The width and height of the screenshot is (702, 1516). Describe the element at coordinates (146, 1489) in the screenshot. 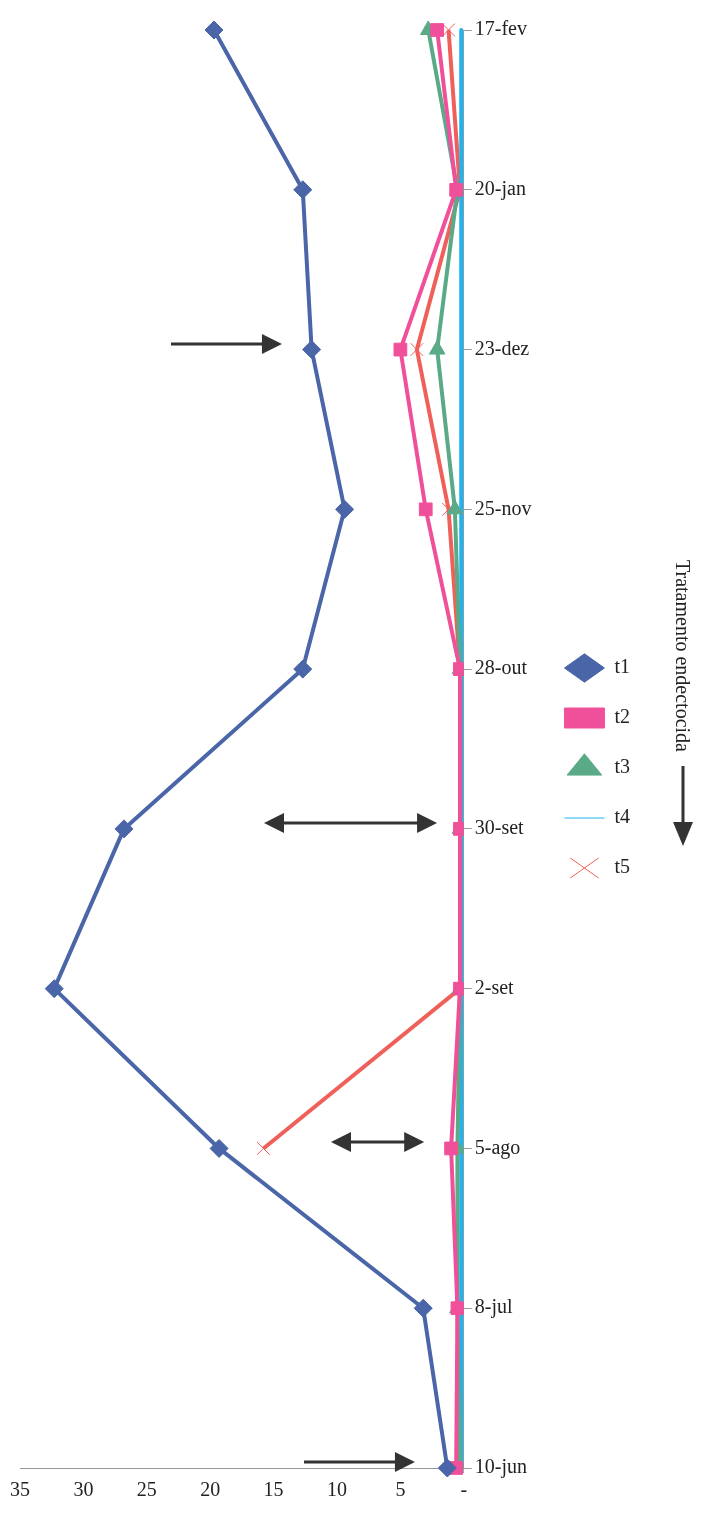

I see `x-tick-label: 25` at that location.